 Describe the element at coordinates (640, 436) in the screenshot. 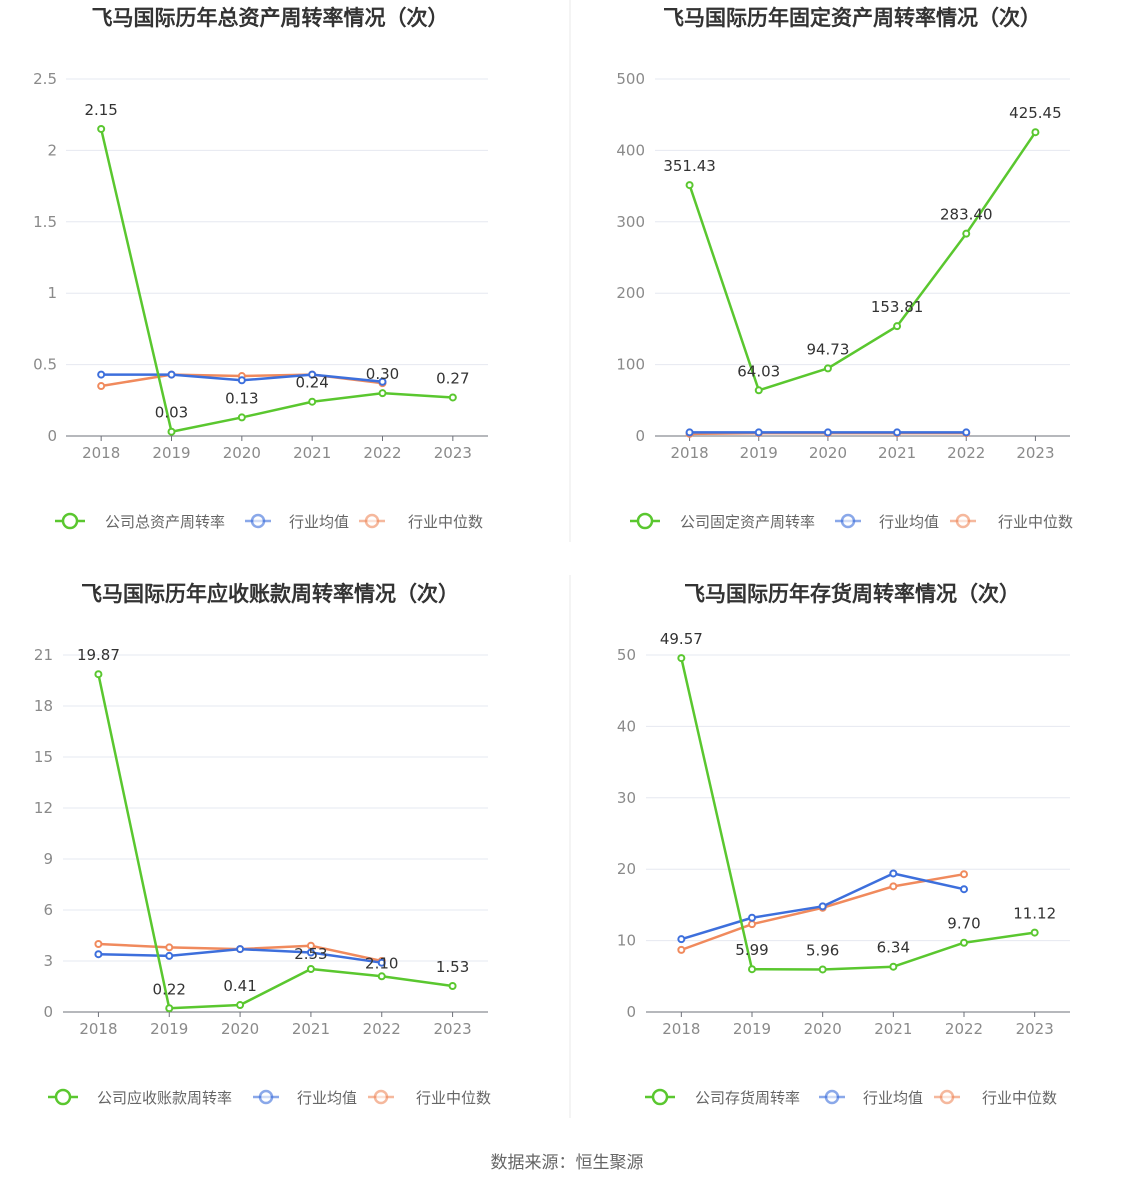

I see `y-tick-label: 0` at that location.